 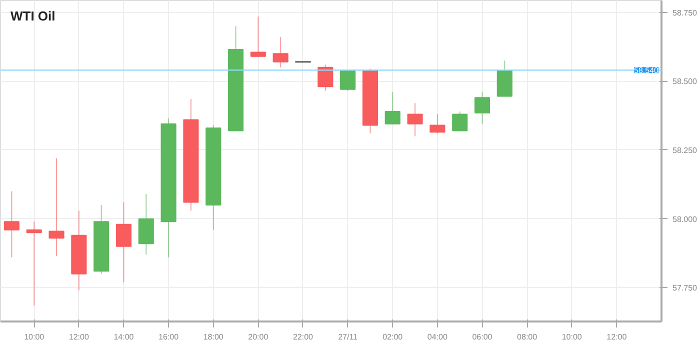 I want to click on x-tick-label: 04:00, so click(x=437, y=337).